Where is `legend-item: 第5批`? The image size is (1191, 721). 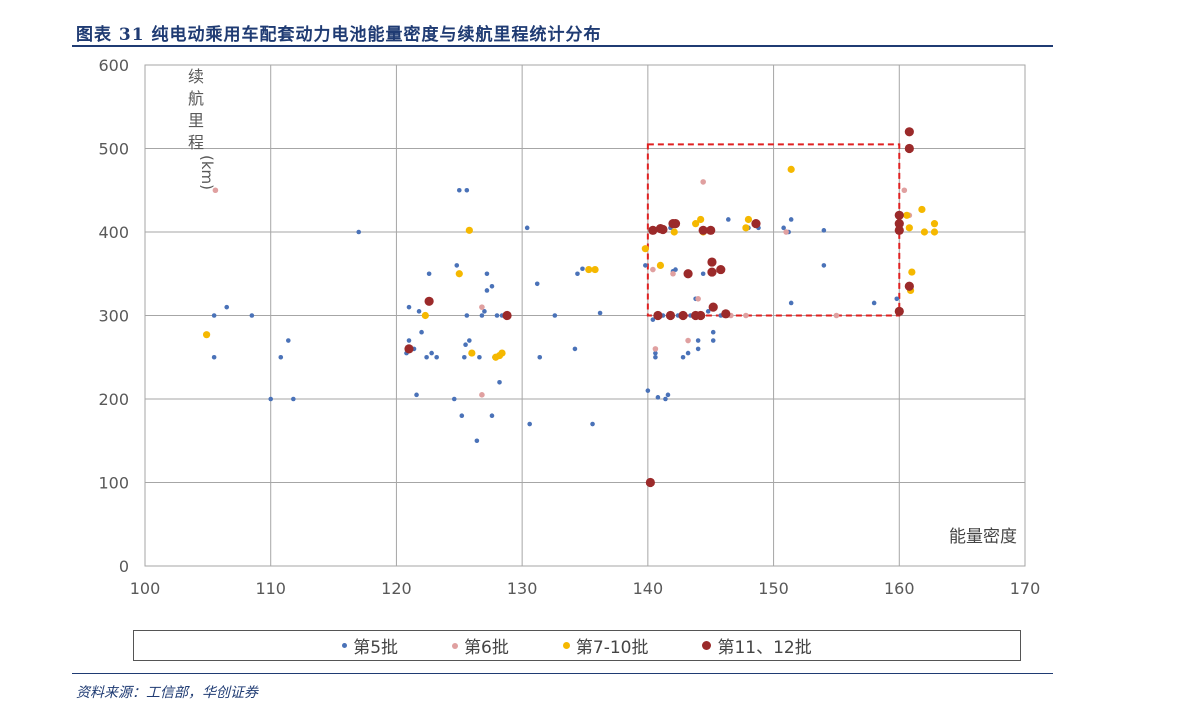 legend-item: 第5批 is located at coordinates (370, 645).